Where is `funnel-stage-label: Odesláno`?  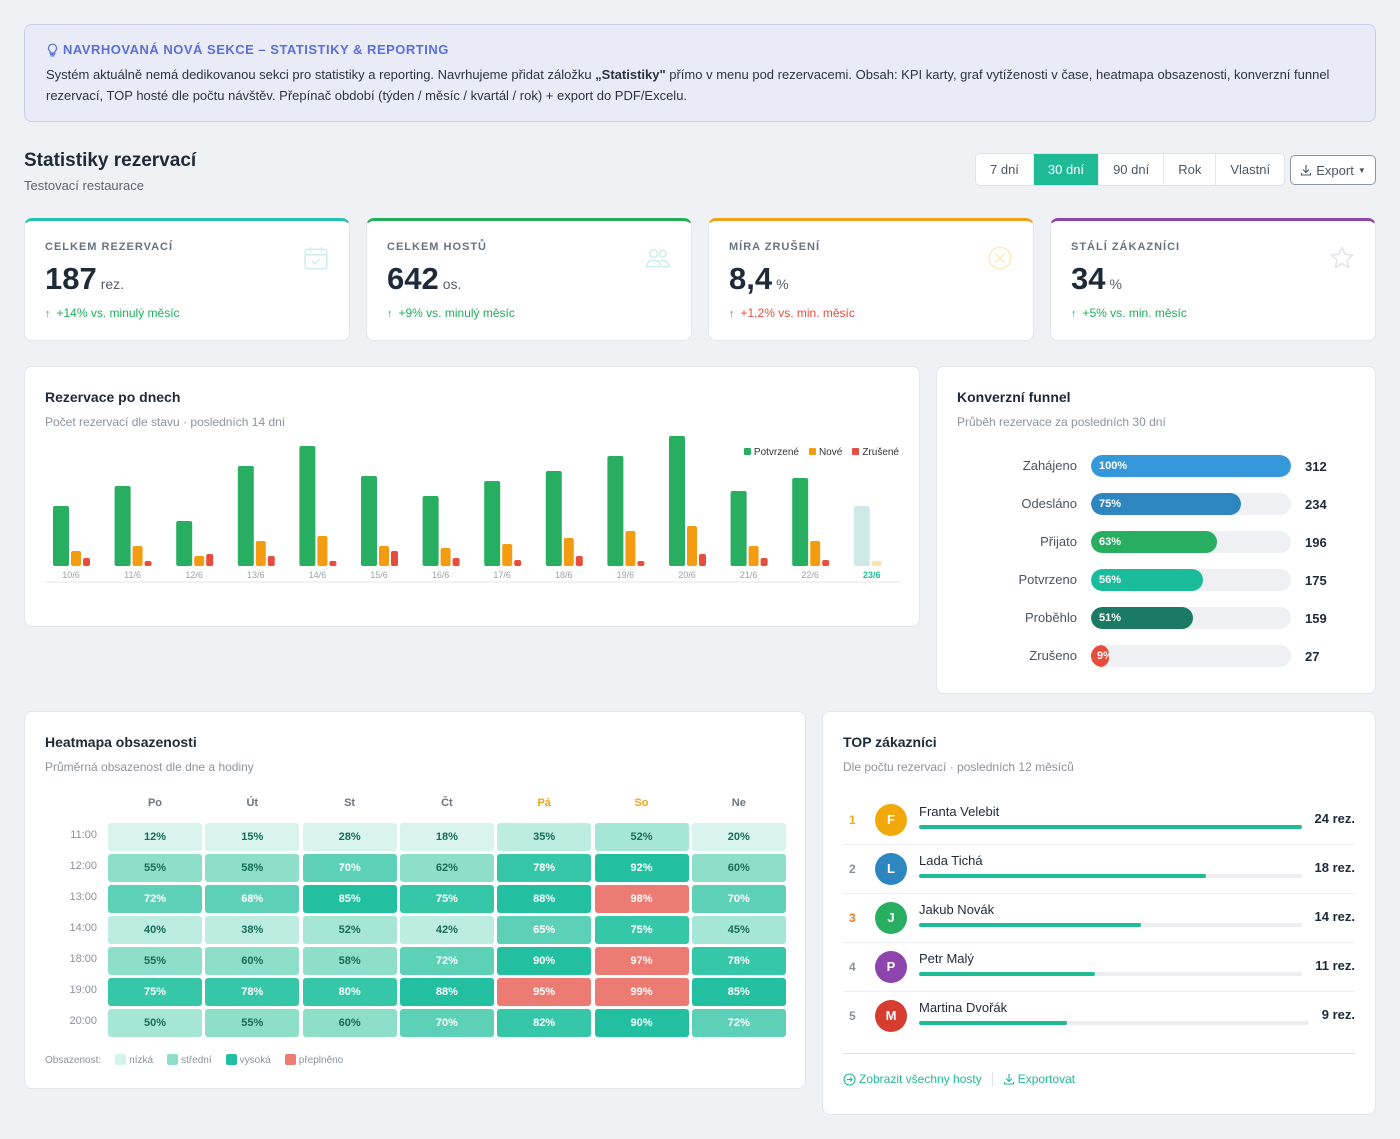 funnel-stage-label: Odesláno is located at coordinates (1049, 503).